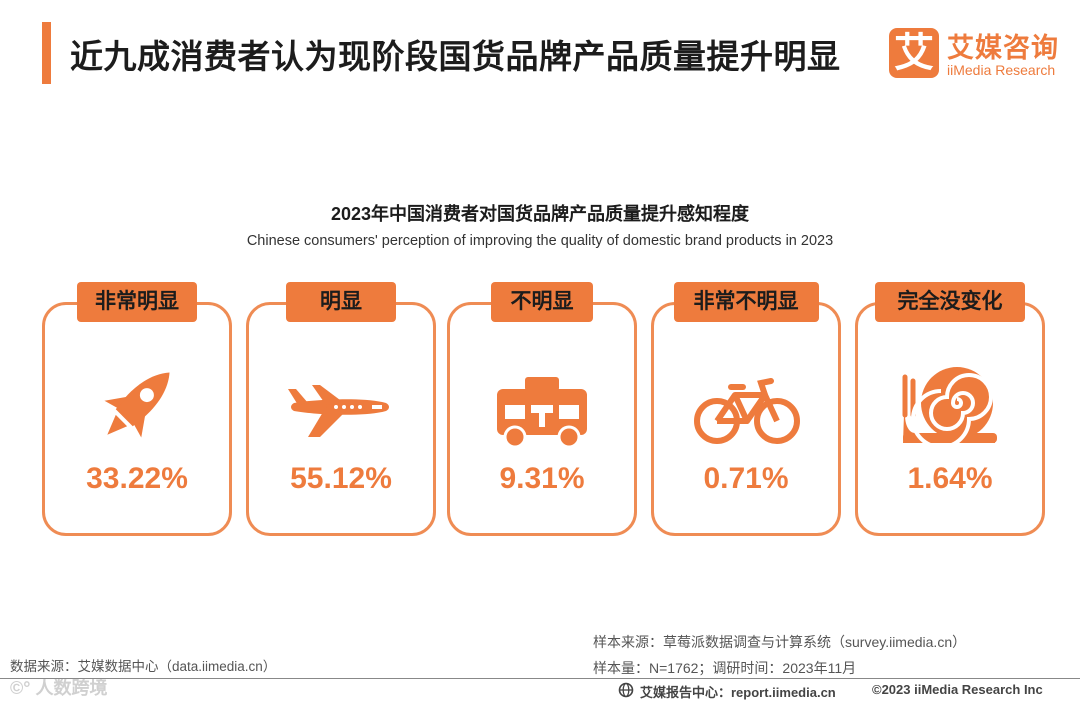 This screenshot has height=702, width=1080. Describe the element at coordinates (1003, 48) in the screenshot. I see `logo-name-cn: 艾媒咨询` at that location.